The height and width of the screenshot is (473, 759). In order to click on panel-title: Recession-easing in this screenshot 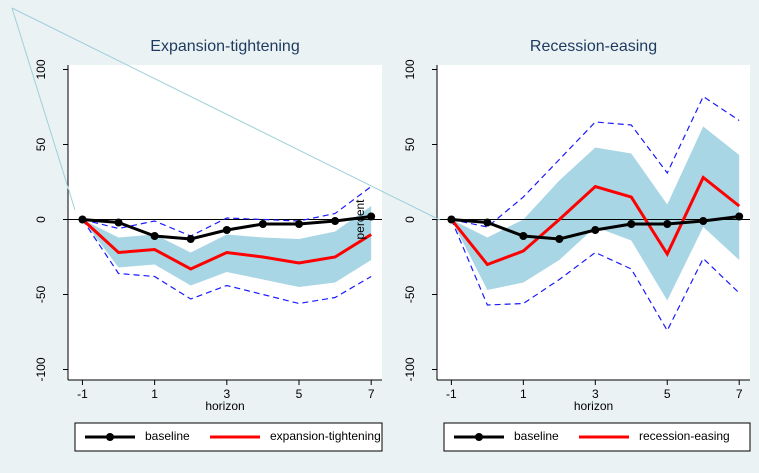, I will do `click(593, 46)`.